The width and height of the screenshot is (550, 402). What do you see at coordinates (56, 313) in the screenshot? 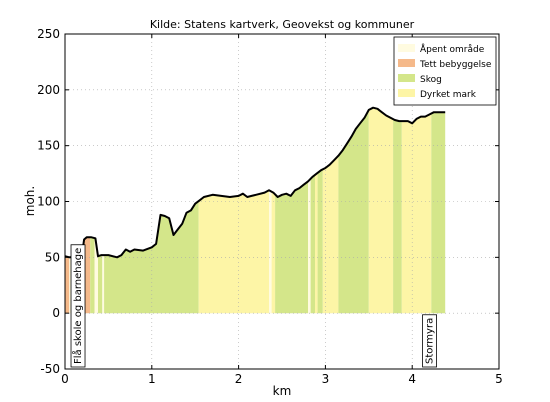
I see `y-tick-label: 0` at bounding box center [56, 313].